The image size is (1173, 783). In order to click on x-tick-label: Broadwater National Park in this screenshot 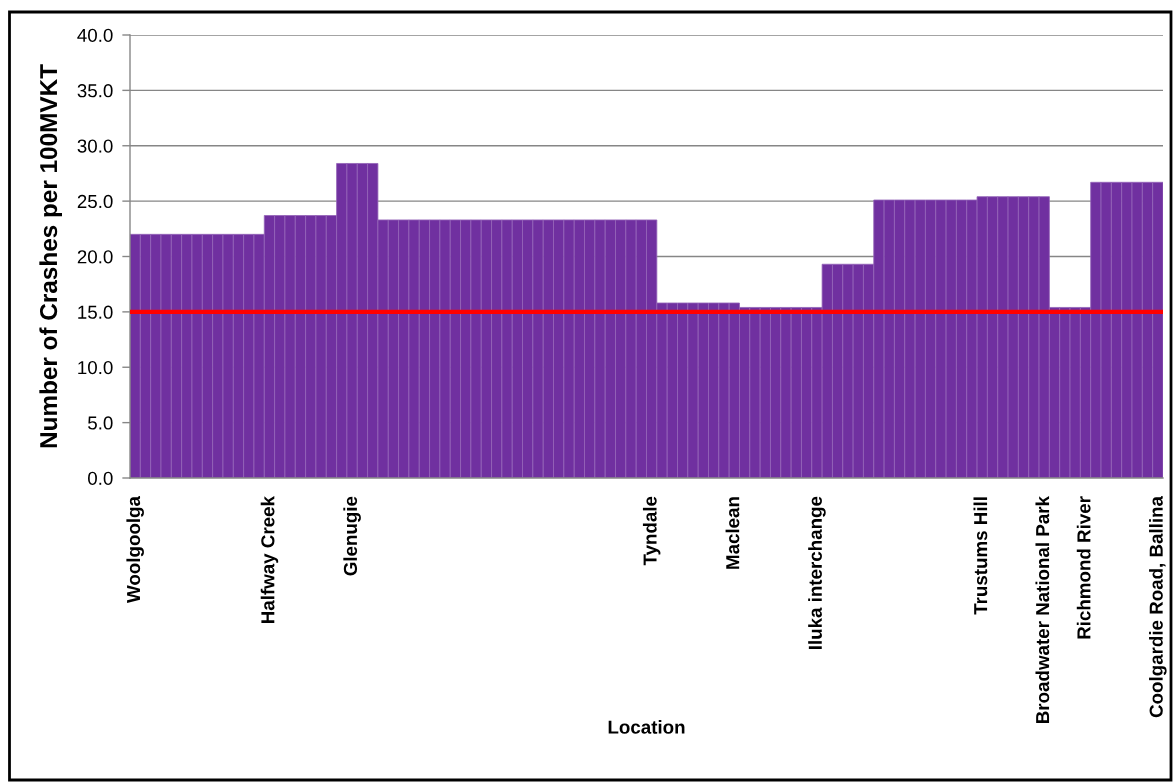, I will do `click(1042, 609)`.